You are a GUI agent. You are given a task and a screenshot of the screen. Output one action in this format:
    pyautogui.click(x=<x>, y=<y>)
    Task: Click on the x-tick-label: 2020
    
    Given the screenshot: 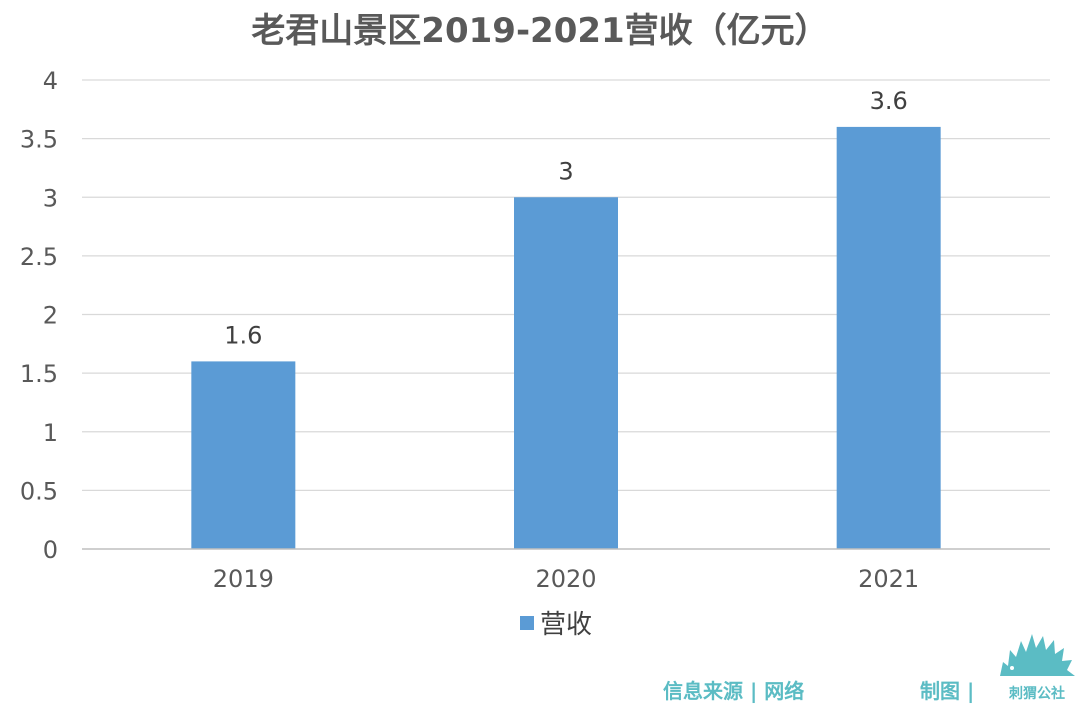 What is the action you would take?
    pyautogui.click(x=565, y=579)
    